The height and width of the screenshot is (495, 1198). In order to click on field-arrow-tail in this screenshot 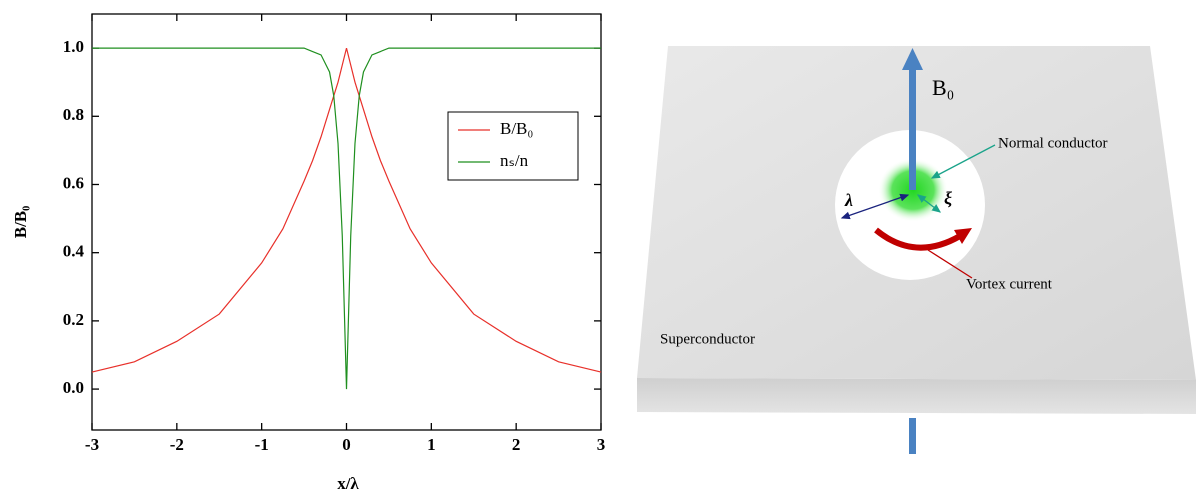, I will do `click(912, 436)`.